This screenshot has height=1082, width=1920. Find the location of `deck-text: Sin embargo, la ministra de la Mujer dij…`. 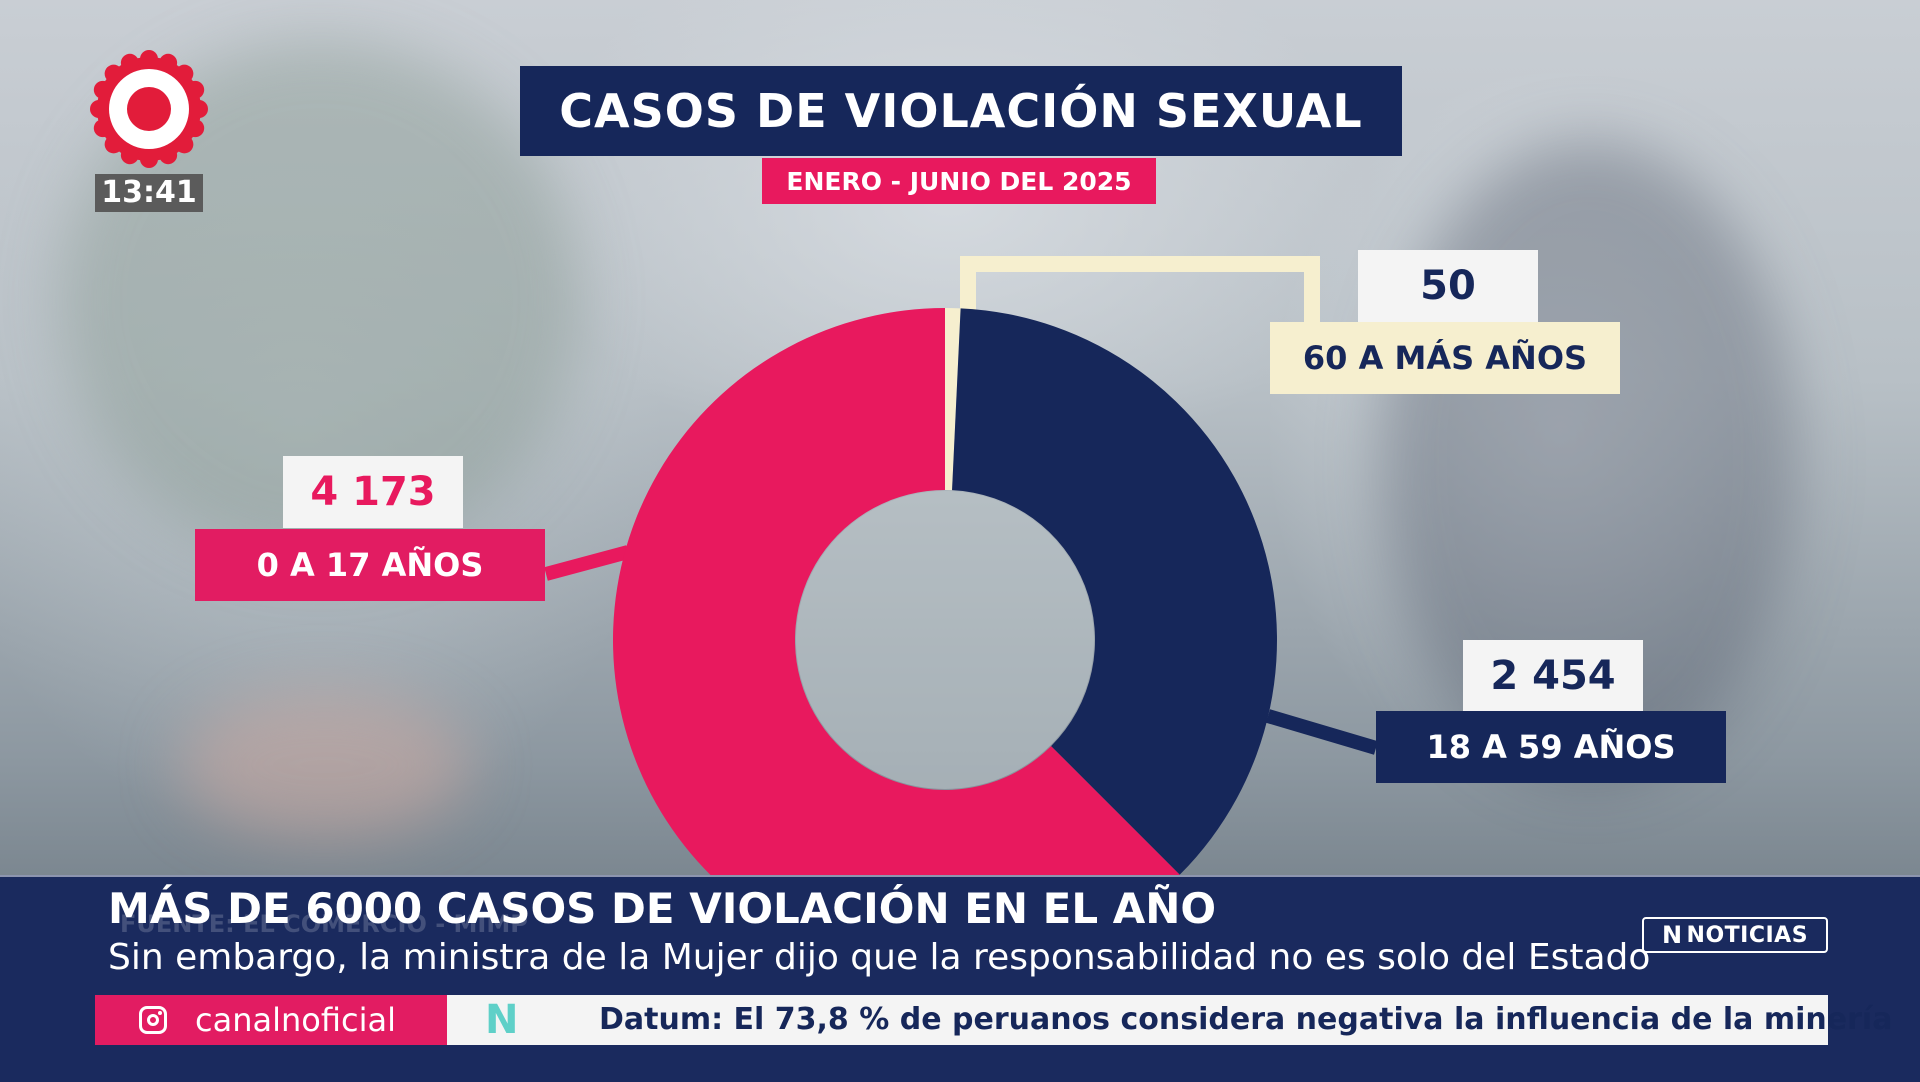

deck-text: Sin embargo, la ministra de la Mujer dij… is located at coordinates (879, 957).